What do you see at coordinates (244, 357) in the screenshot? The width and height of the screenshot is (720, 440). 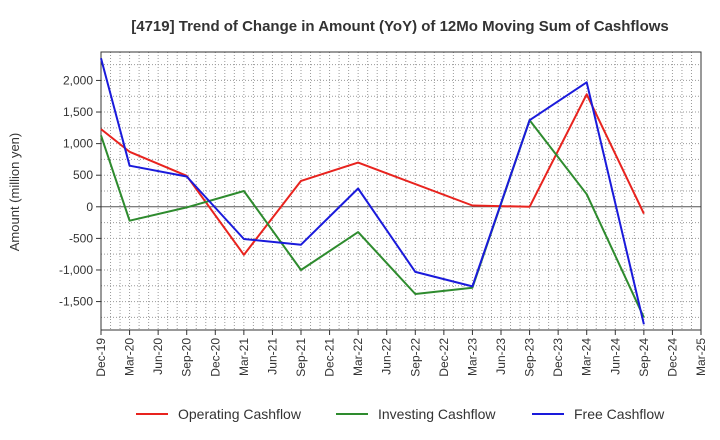 I see `x-tick-label: Mar-21` at bounding box center [244, 357].